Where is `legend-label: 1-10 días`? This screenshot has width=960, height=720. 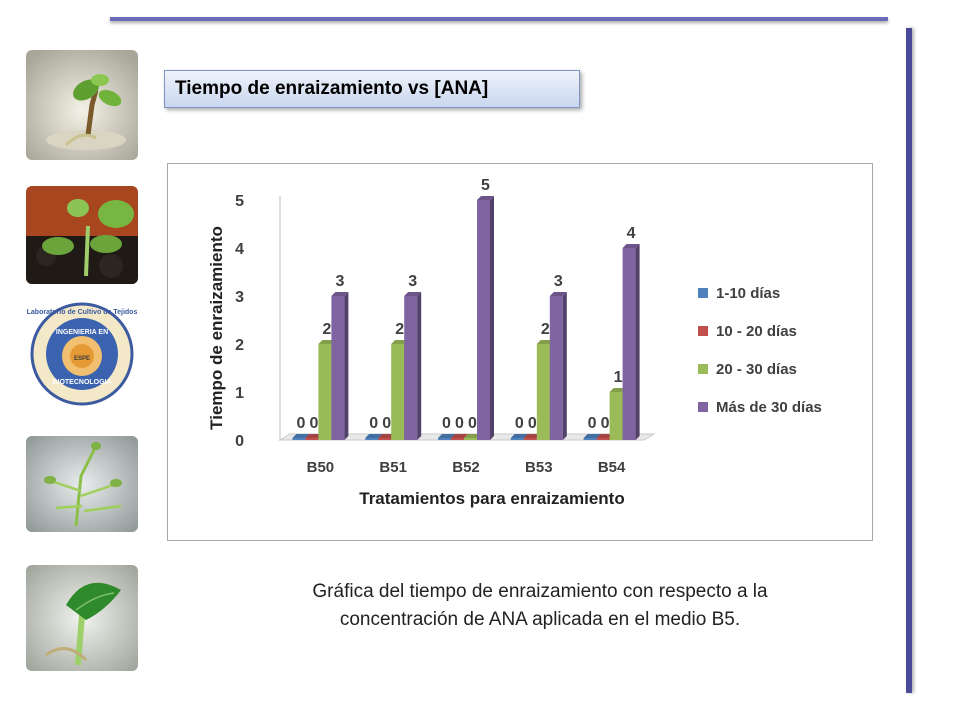 legend-label: 1-10 días is located at coordinates (748, 293).